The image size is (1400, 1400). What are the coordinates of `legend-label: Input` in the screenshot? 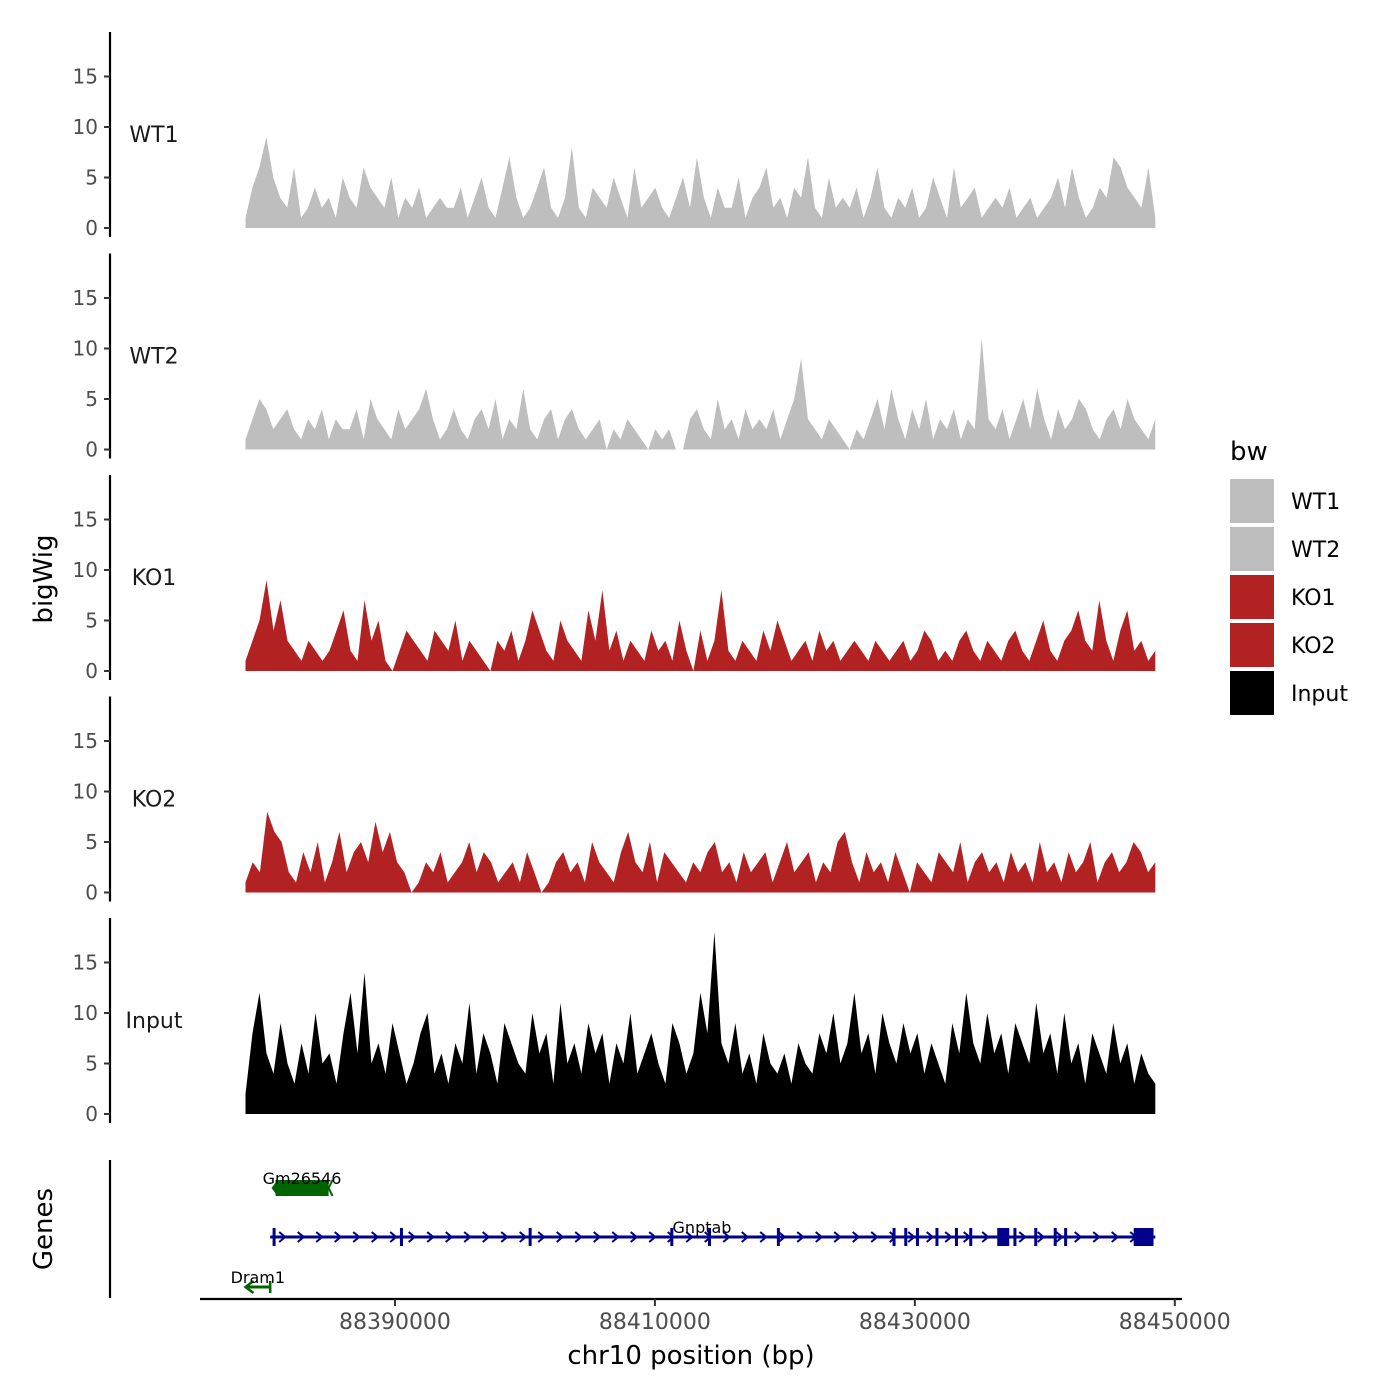 It's located at (1319, 694).